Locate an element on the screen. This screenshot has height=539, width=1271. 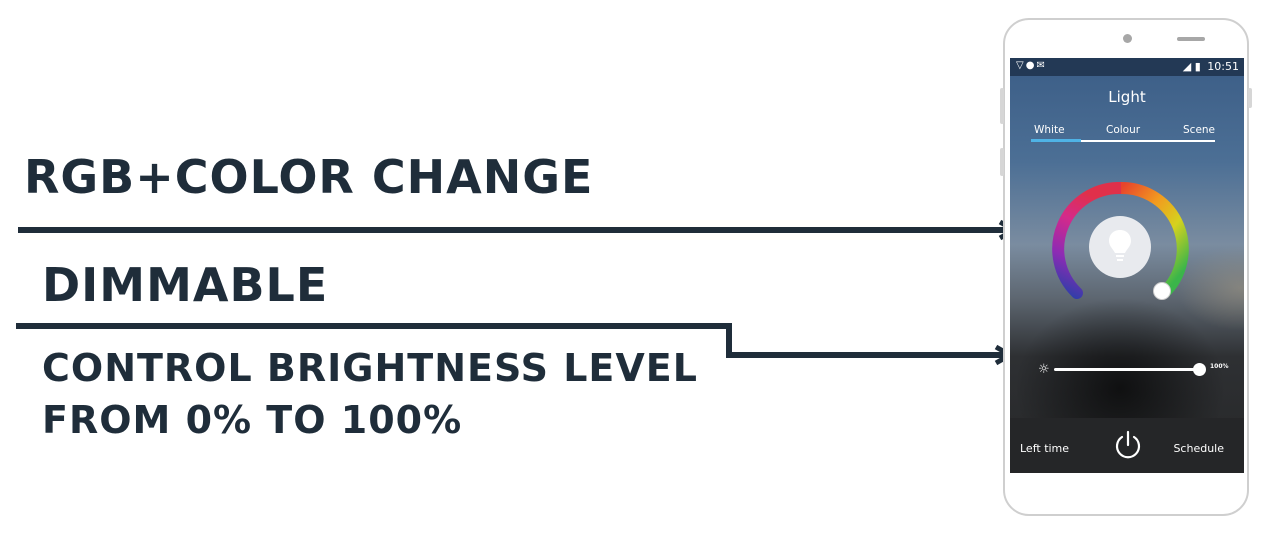
schedule-button: Schedule is located at coordinates (1198, 448).